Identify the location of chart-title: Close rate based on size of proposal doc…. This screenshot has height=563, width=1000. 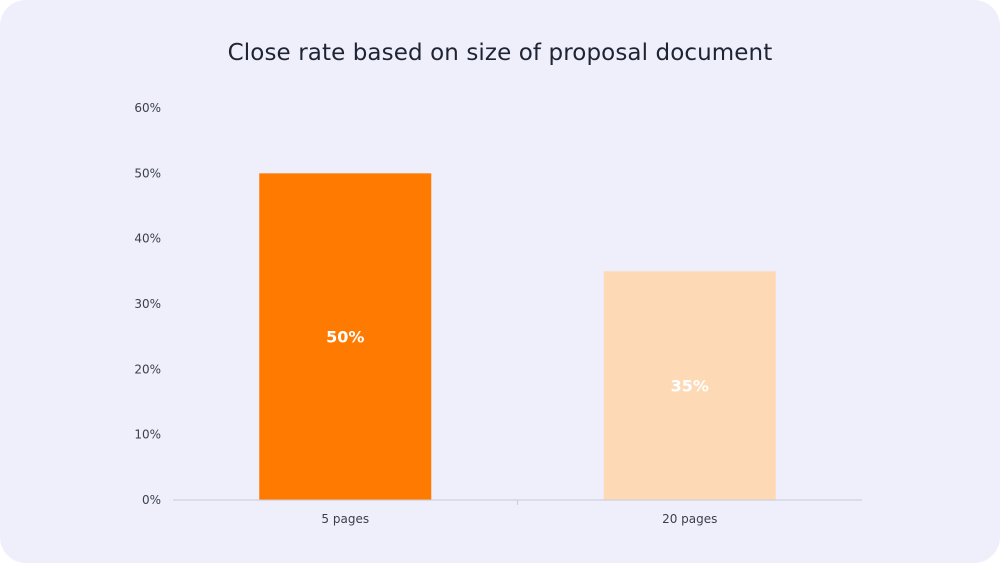
(500, 53).